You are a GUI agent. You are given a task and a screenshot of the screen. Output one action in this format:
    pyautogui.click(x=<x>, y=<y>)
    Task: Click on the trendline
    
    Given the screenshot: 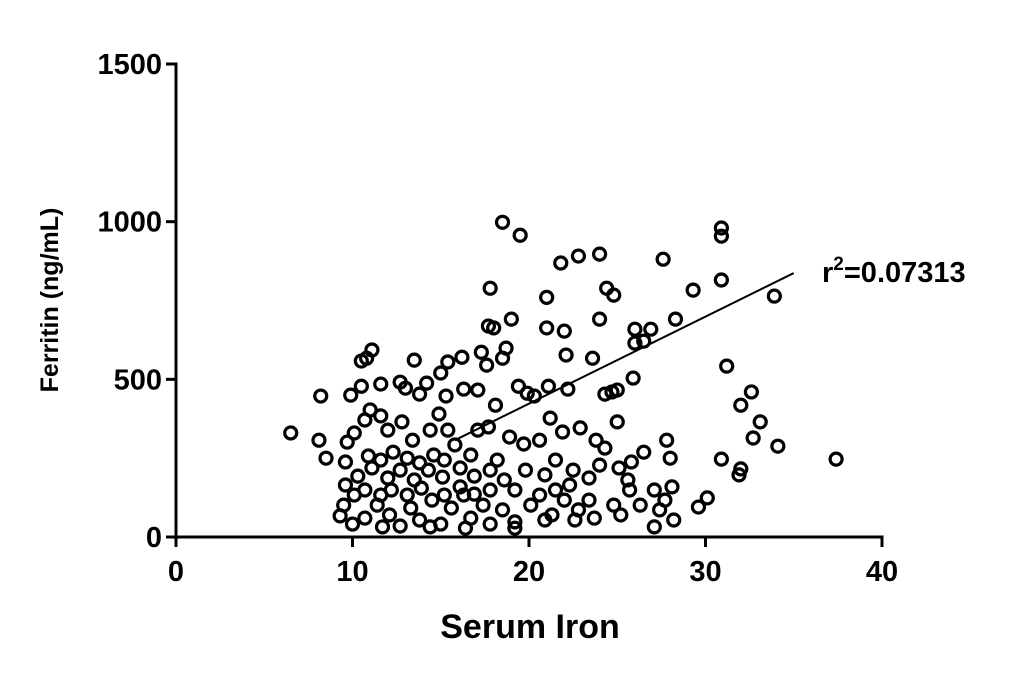 What is the action you would take?
    pyautogui.click(x=624, y=357)
    